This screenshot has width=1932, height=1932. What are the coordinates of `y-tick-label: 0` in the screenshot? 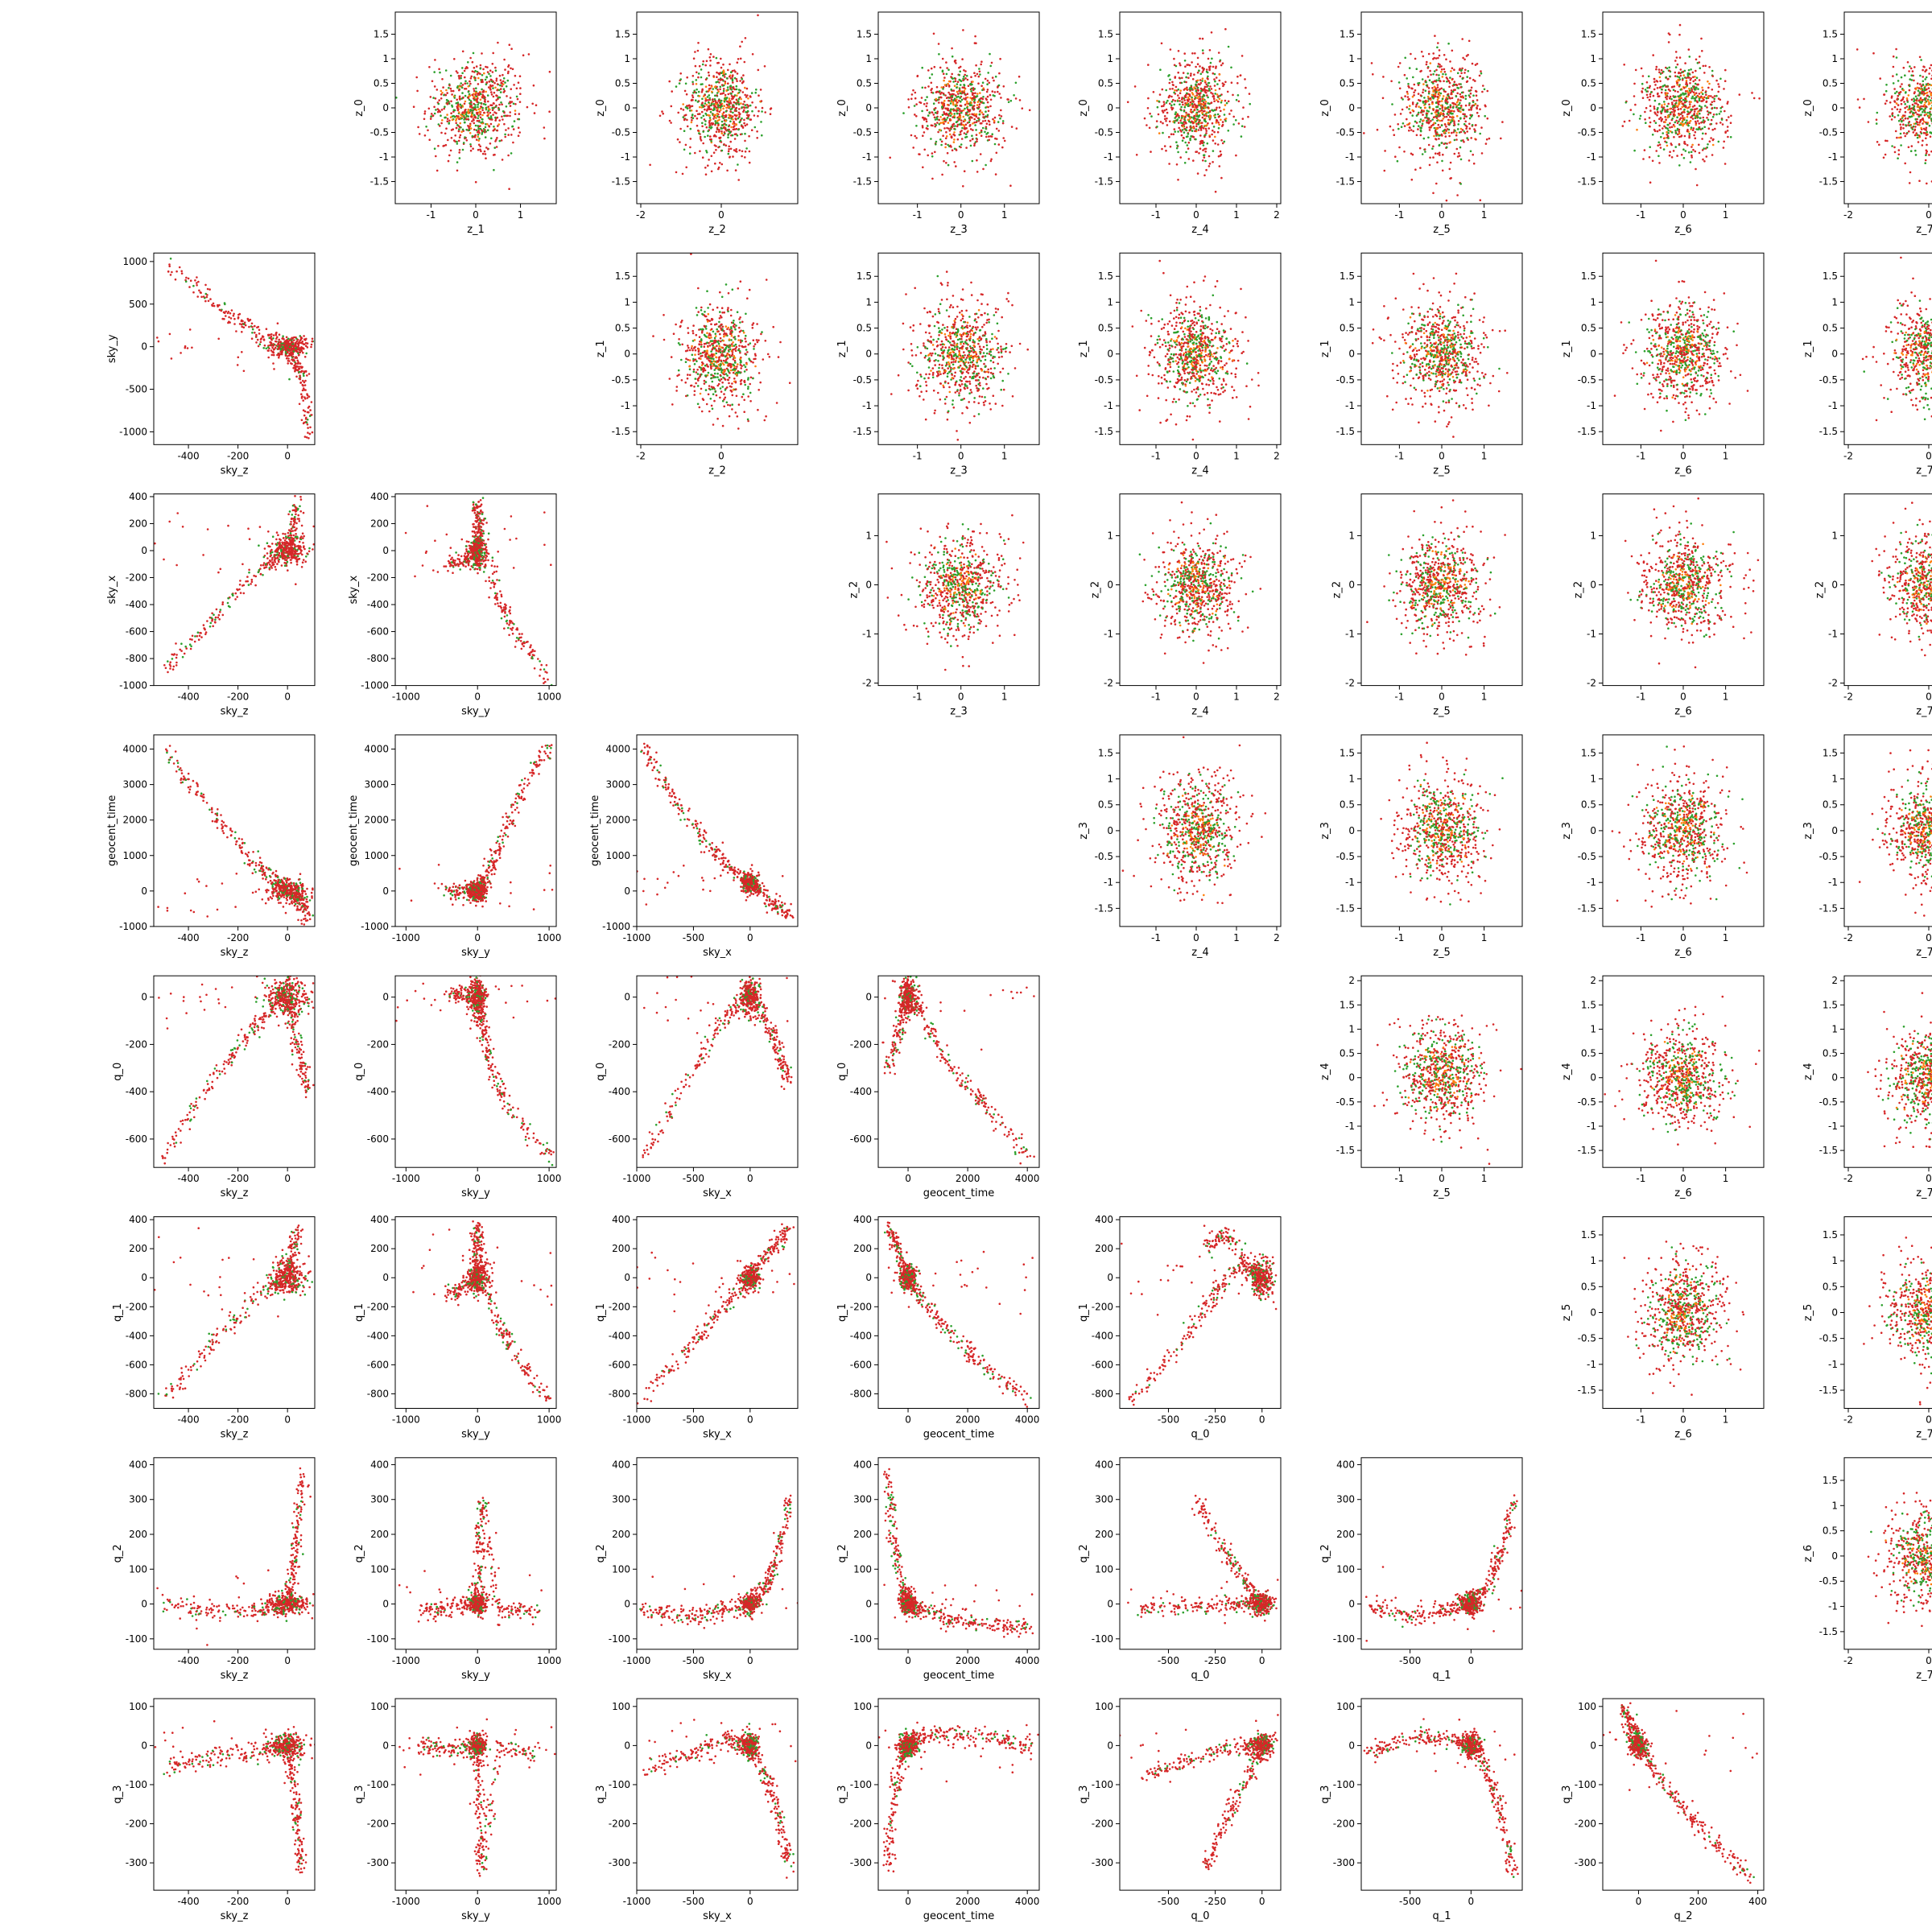 It's located at (868, 108).